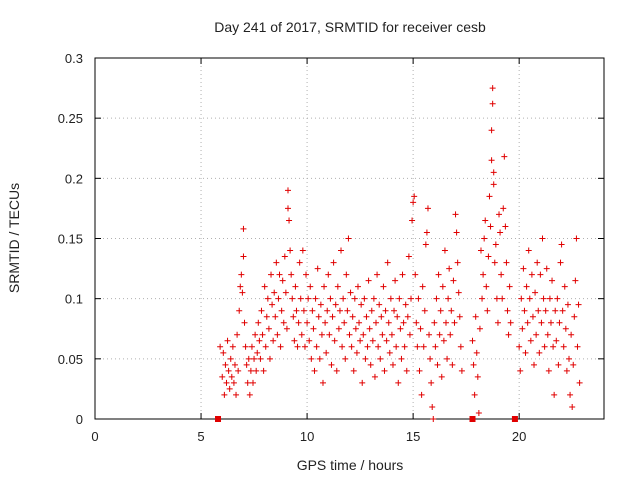 This screenshot has width=640, height=480. Describe the element at coordinates (307, 436) in the screenshot. I see `x-tick-label: 10` at that location.